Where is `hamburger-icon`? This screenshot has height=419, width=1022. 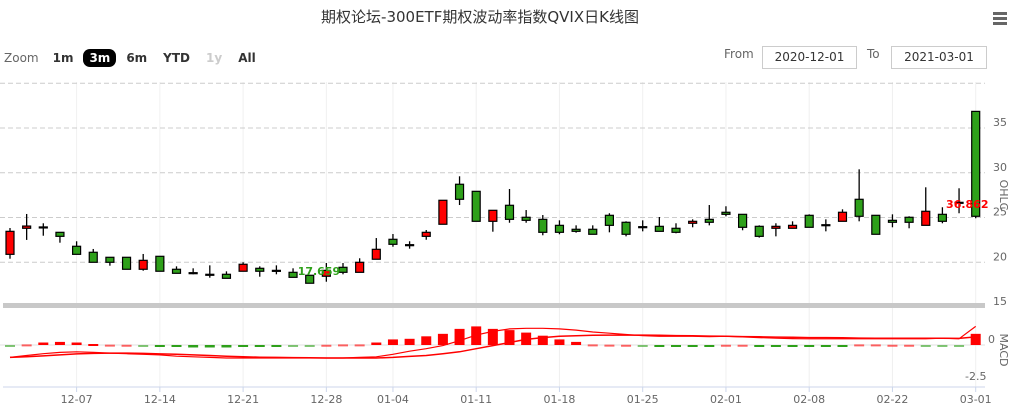
hamburger-icon is located at coordinates (1000, 19).